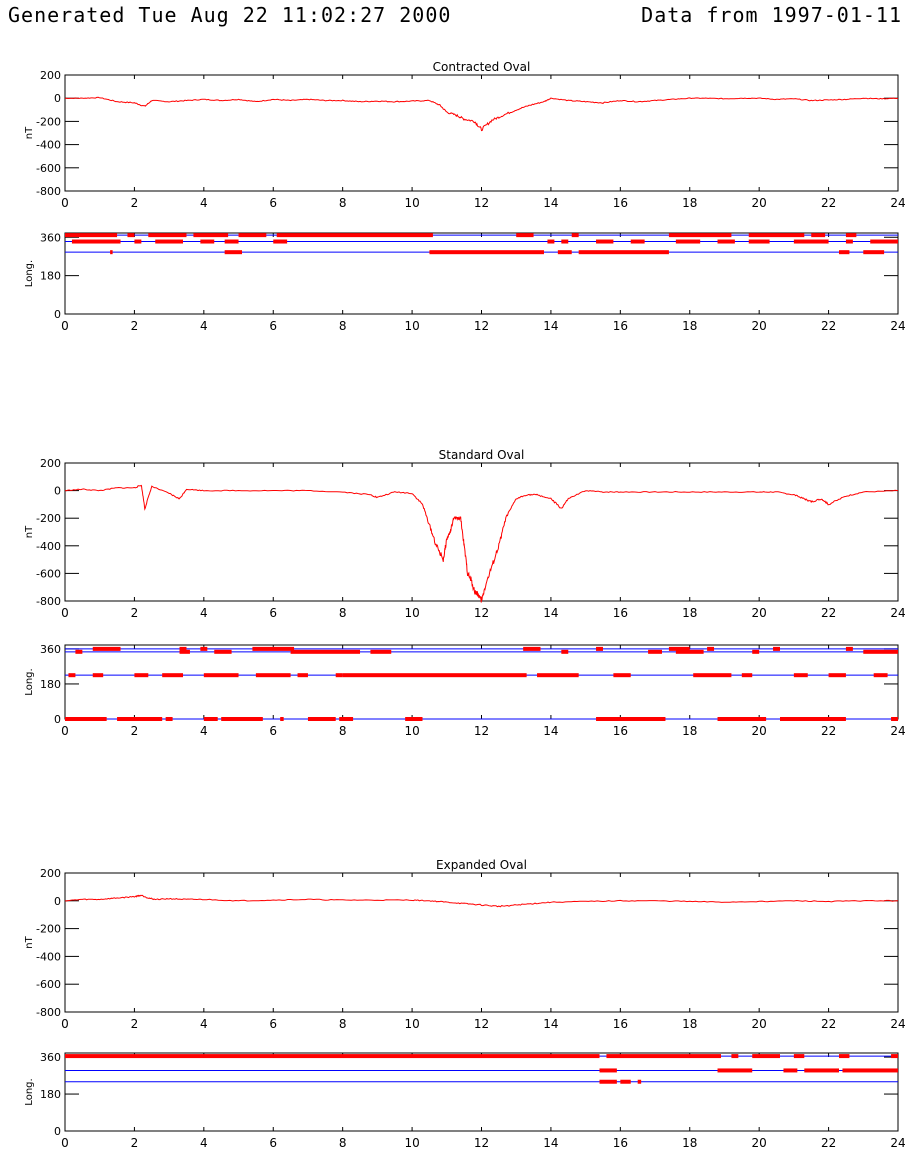 The height and width of the screenshot is (1153, 906). Describe the element at coordinates (771, 15) in the screenshot. I see `data-date: Data from 1997-01-11` at that location.